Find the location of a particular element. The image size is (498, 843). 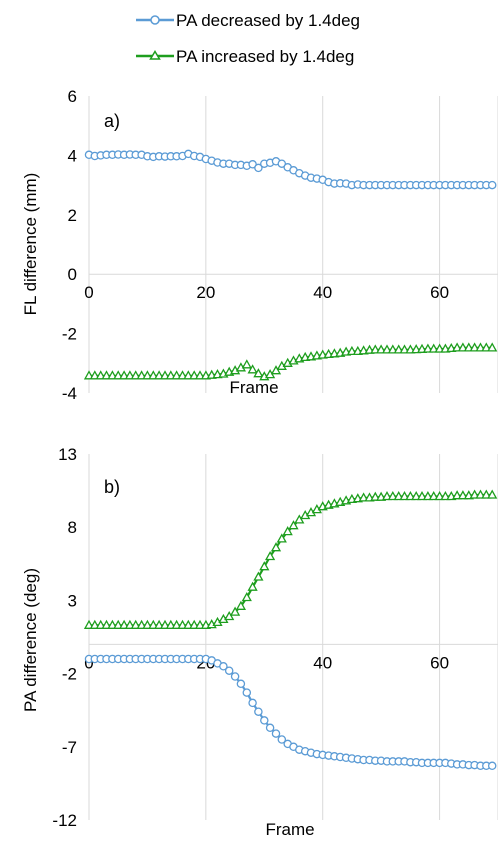

chart-a-y-tick-label: 4 is located at coordinates (72, 155).